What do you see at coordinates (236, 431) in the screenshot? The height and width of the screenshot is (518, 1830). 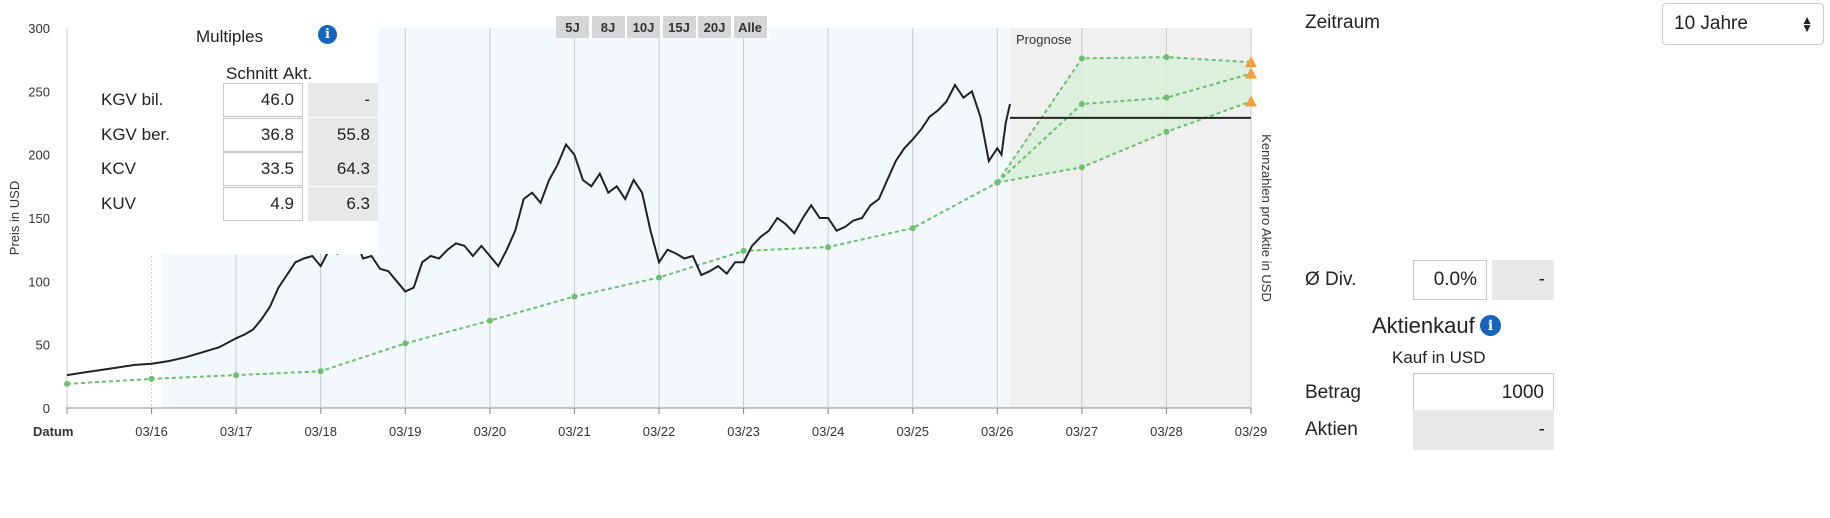 I see `x-tick-label: 03/17` at bounding box center [236, 431].